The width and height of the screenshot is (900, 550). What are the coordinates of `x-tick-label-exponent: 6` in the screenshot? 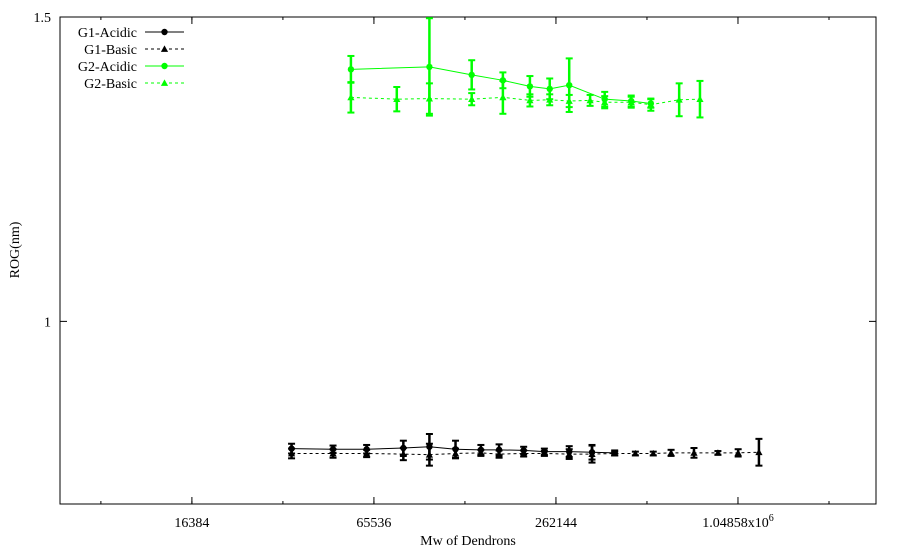 It's located at (771, 518).